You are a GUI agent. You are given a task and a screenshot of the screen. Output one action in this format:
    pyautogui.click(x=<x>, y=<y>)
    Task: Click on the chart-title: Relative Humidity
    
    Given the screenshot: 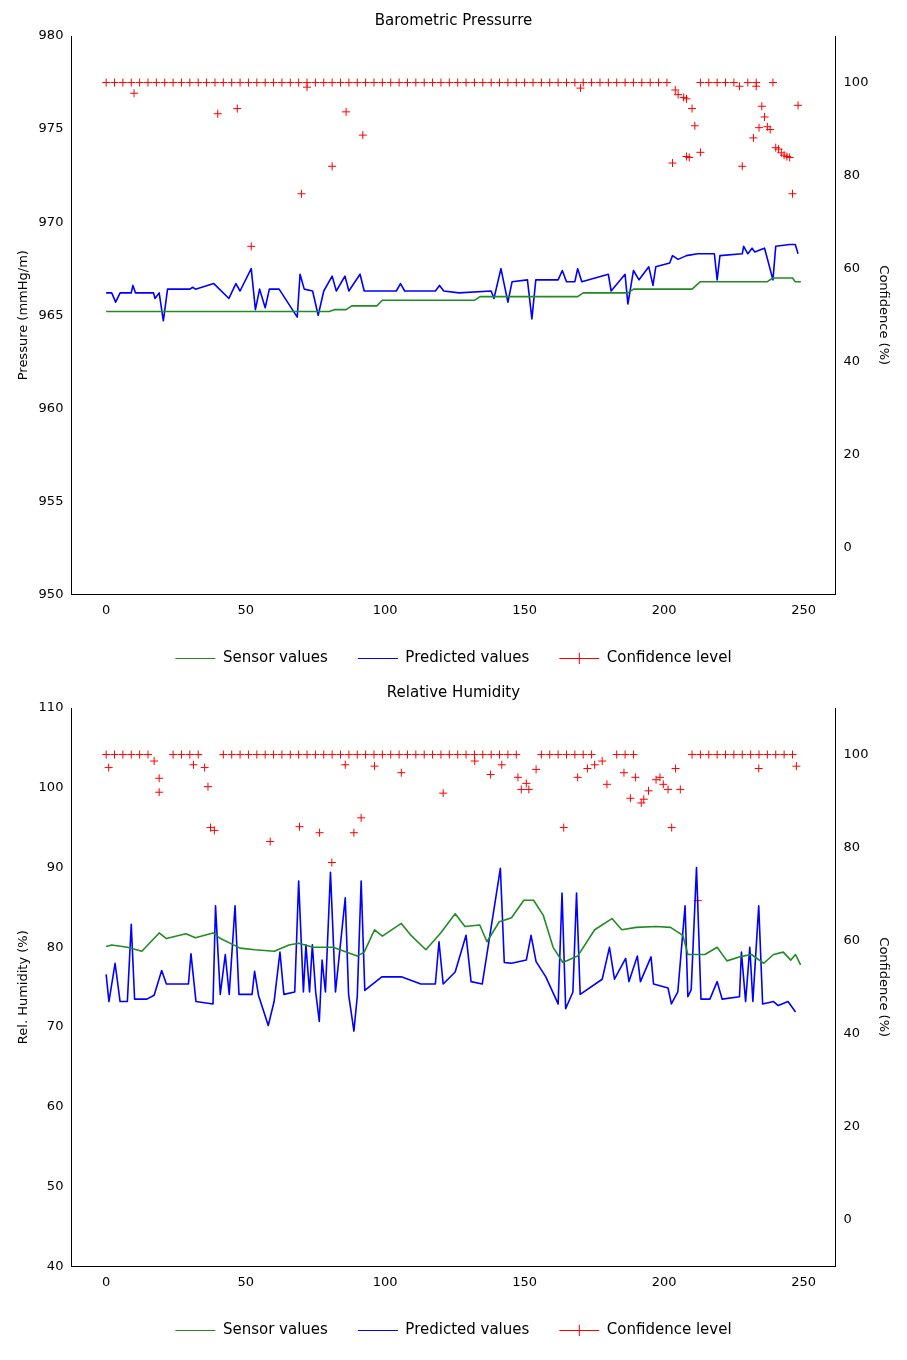 What is the action you would take?
    pyautogui.click(x=453, y=691)
    